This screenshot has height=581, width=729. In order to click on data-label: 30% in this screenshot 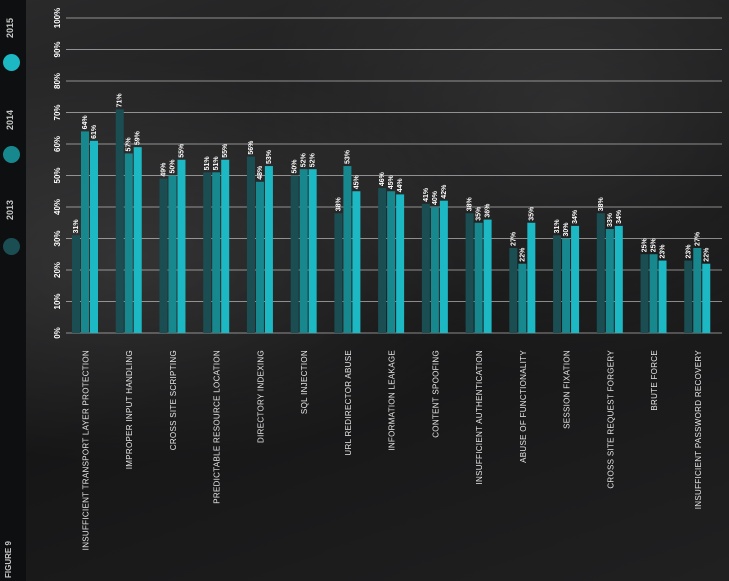, I will do `click(566, 229)`.